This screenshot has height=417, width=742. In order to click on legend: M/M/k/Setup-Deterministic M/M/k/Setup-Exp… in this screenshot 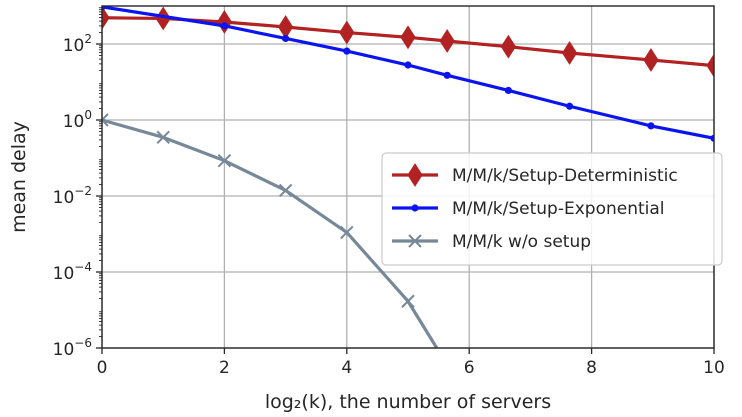, I will do `click(552, 209)`.